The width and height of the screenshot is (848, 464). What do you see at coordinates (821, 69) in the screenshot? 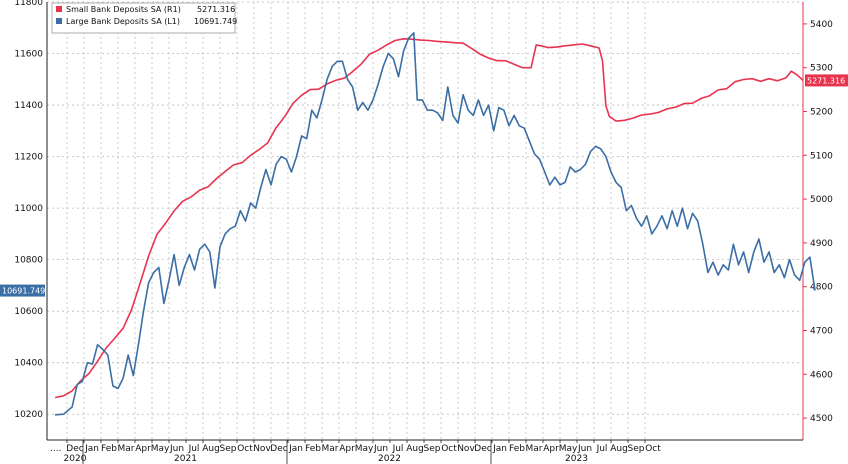
I see `right-tick-label: 5300` at bounding box center [821, 69].